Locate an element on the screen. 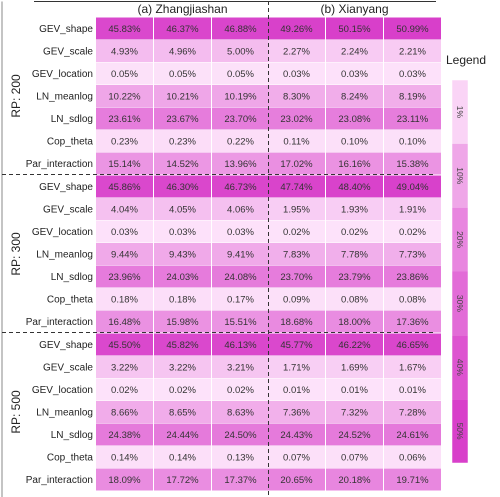 The image size is (500, 497). cell-value-label: 0.11% is located at coordinates (296, 141).